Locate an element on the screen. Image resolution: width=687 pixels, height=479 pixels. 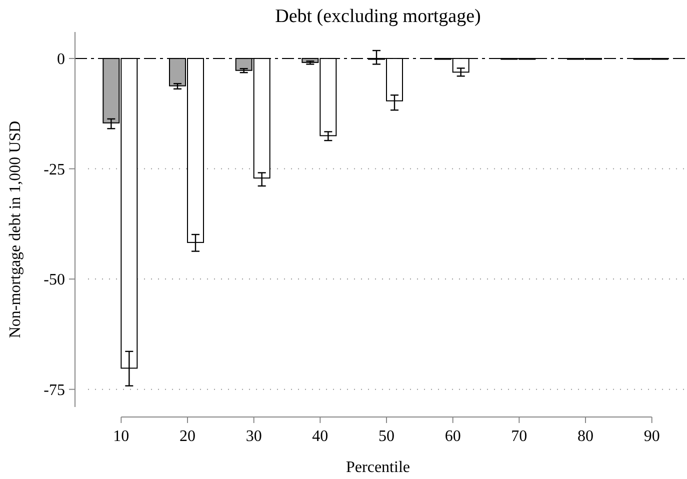
x-tick-label: 40 is located at coordinates (320, 436).